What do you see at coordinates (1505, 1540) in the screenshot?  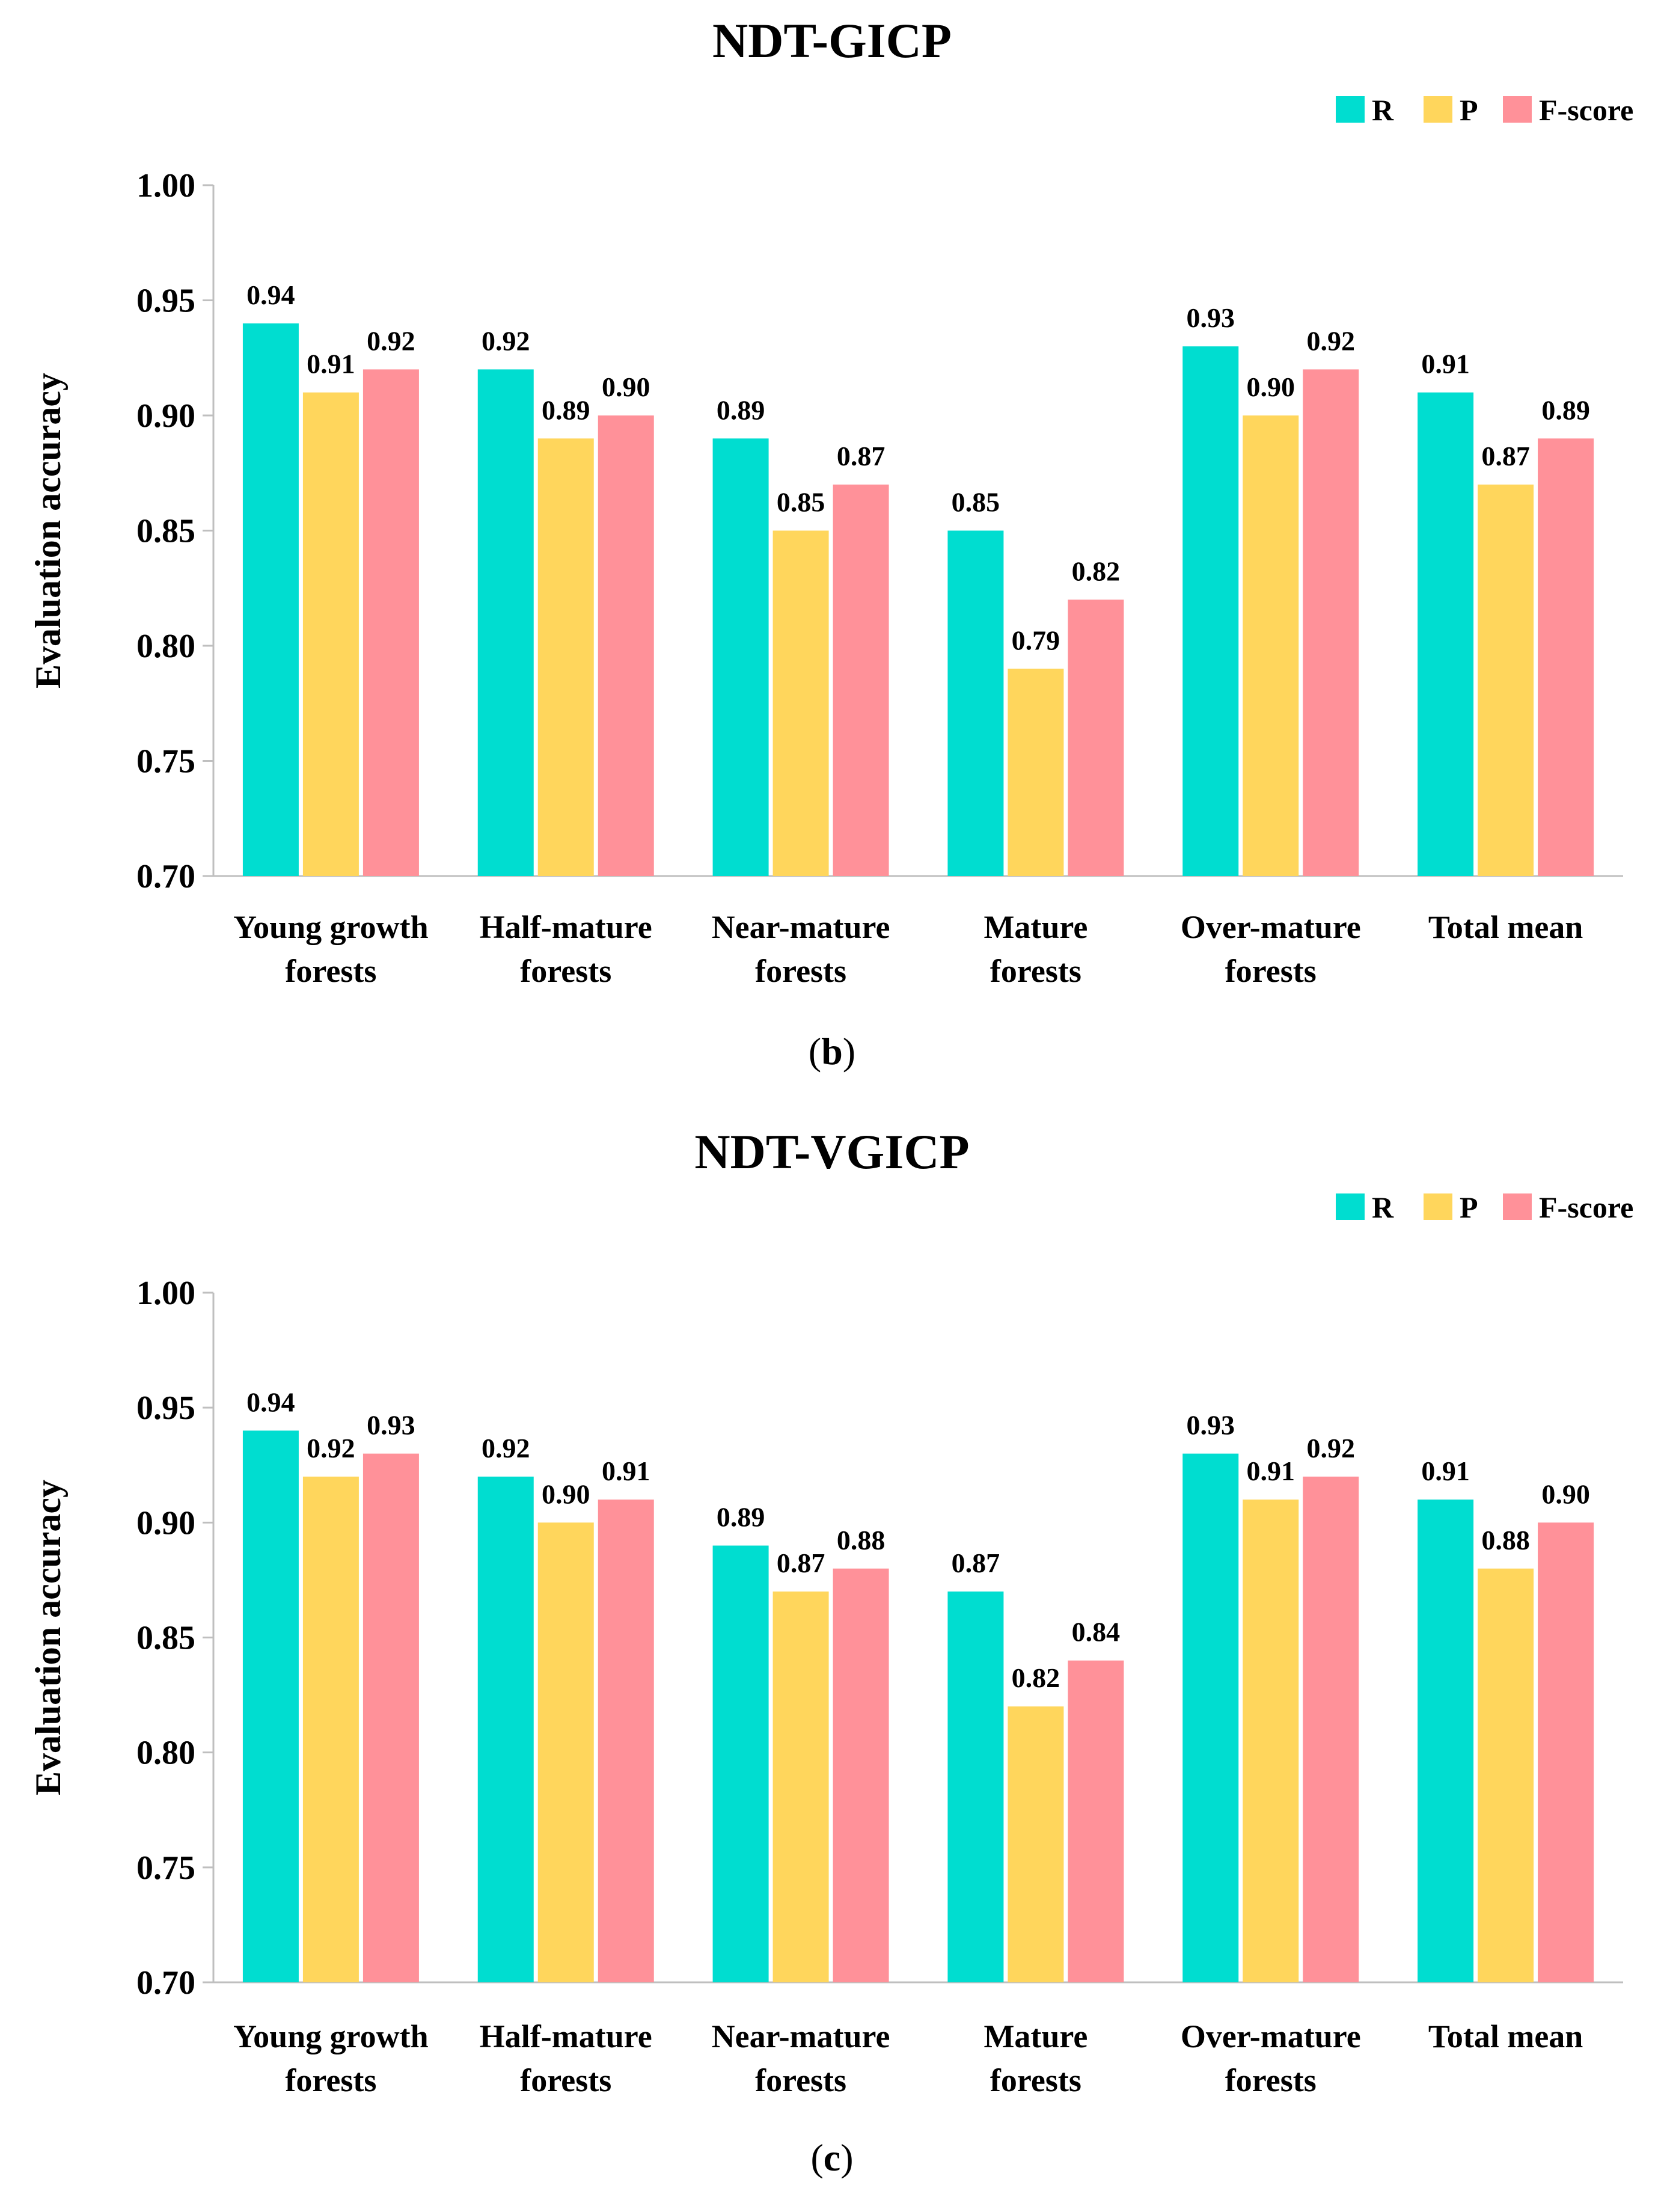 I see `data-label: 0.88` at bounding box center [1505, 1540].